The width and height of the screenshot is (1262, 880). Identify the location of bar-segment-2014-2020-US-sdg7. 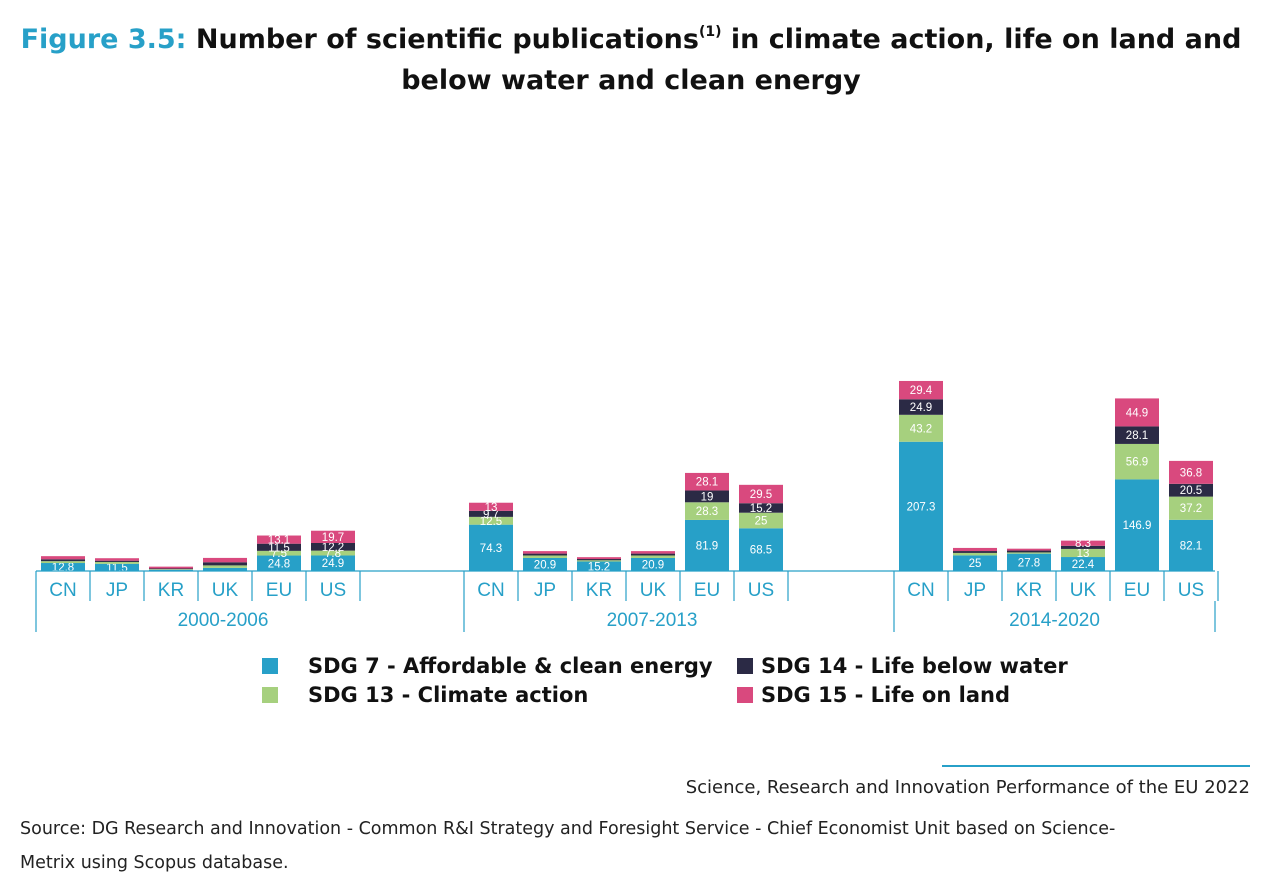
(1191, 545).